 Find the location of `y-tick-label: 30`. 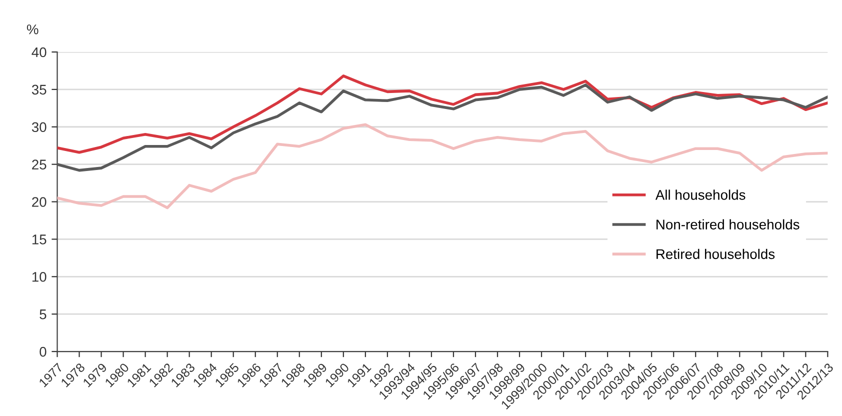

y-tick-label: 30 is located at coordinates (39, 127).